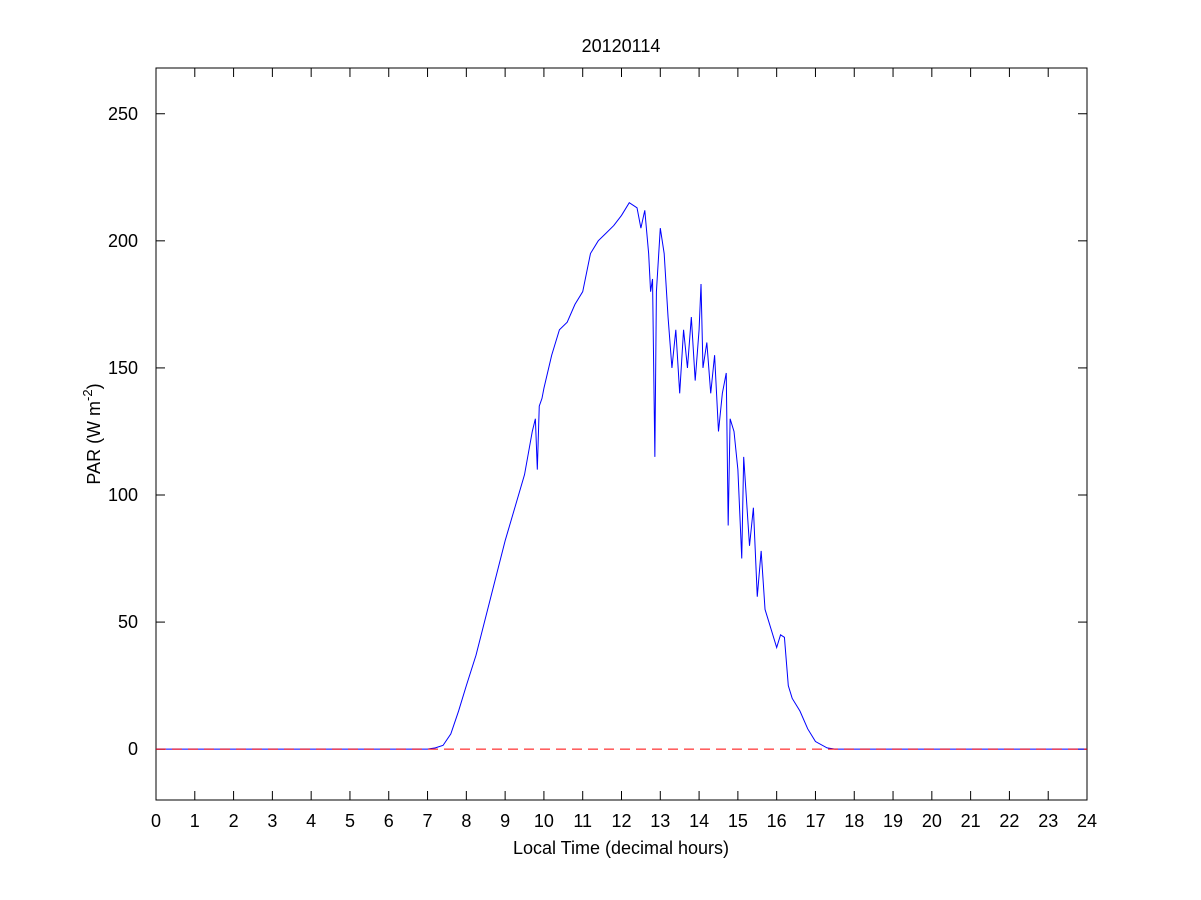 This screenshot has height=900, width=1201. Describe the element at coordinates (621, 821) in the screenshot. I see `x-tick-label: 12` at that location.